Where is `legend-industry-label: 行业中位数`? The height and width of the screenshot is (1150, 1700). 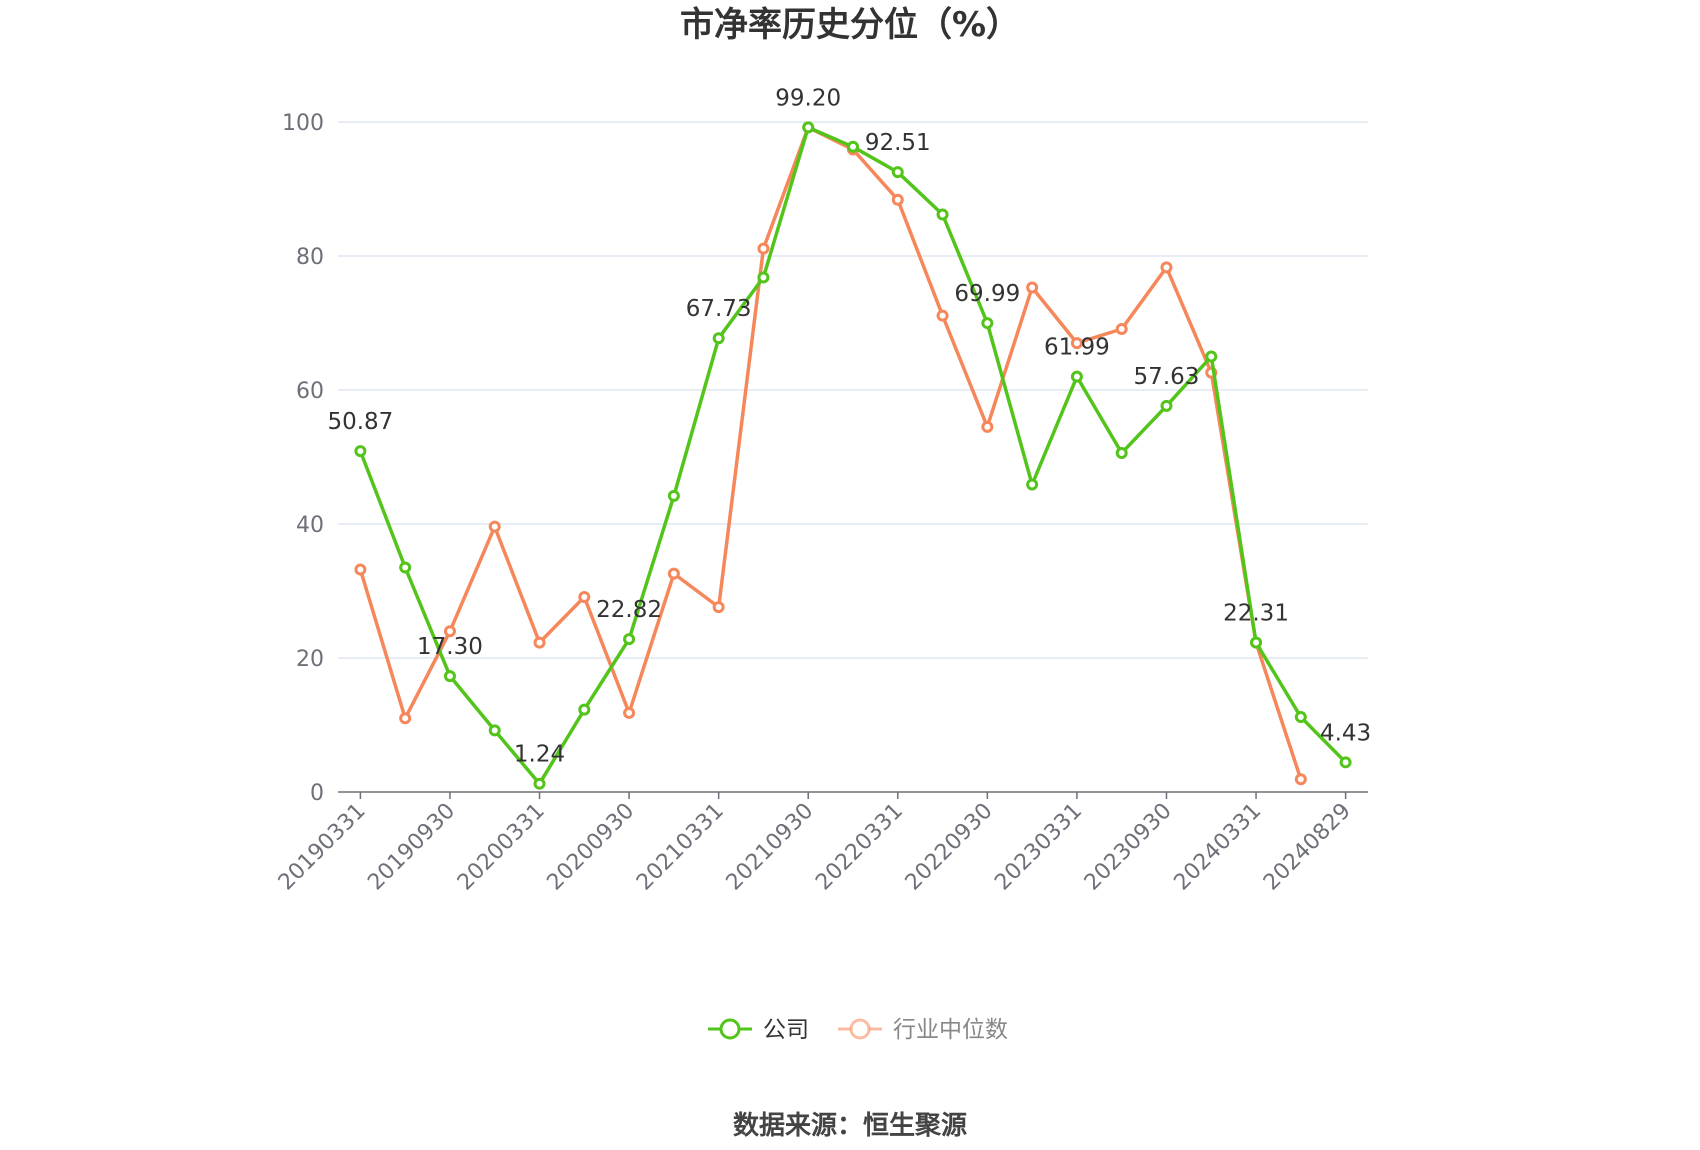
legend-industry-label: 行业中位数 is located at coordinates (950, 1030).